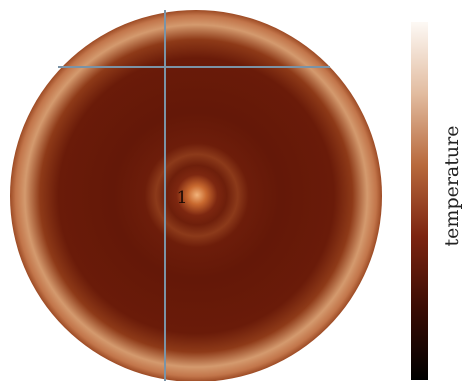  Describe the element at coordinates (182, 198) in the screenshot. I see `marker-label: 1` at that location.